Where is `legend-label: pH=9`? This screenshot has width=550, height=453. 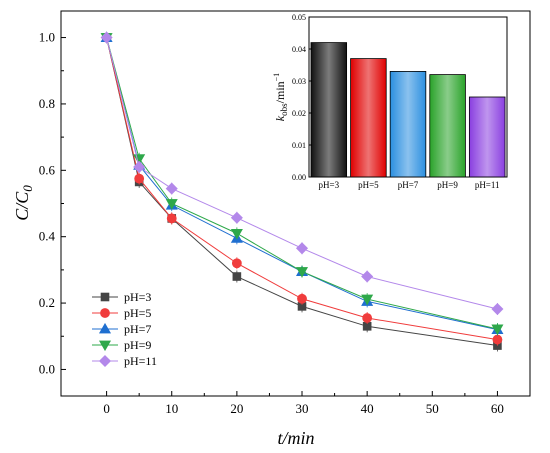 legend-label: pH=9 is located at coordinates (137, 345).